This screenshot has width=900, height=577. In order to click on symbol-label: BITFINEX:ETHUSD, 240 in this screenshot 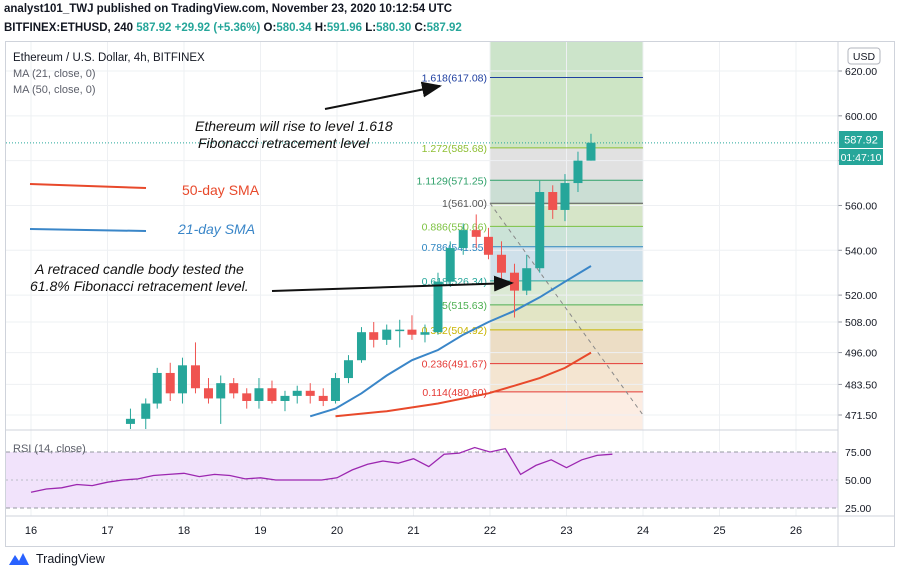, I will do `click(69, 28)`.